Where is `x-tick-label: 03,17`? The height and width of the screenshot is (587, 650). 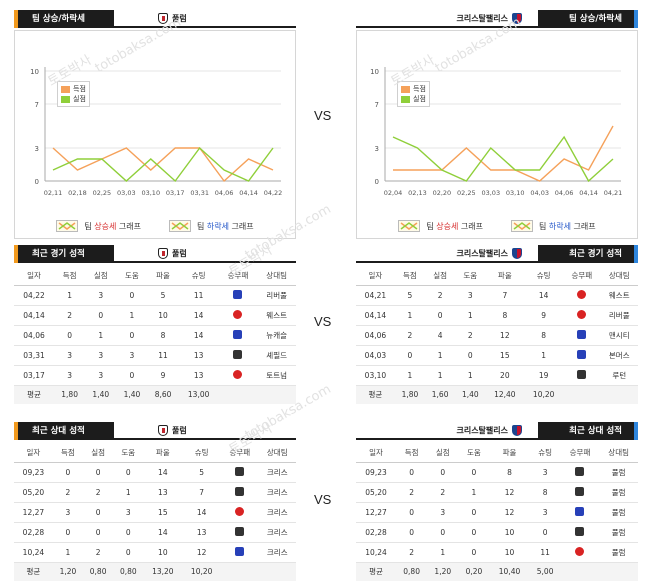
x-tick-label: 03,17 is located at coordinates (175, 193).